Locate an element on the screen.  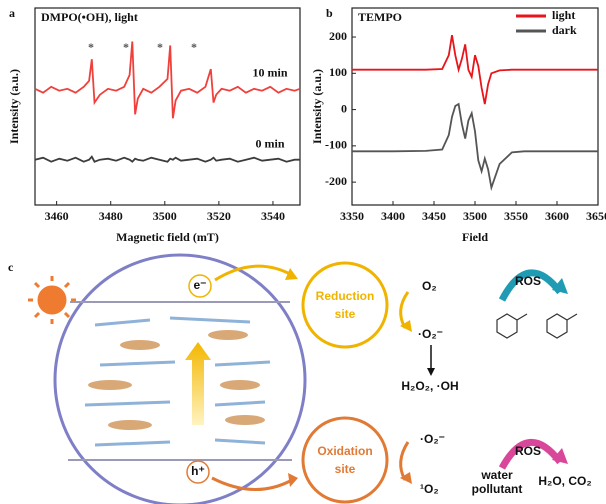
product-label: H₂O₂, ·OH is located at coordinates (429, 386).